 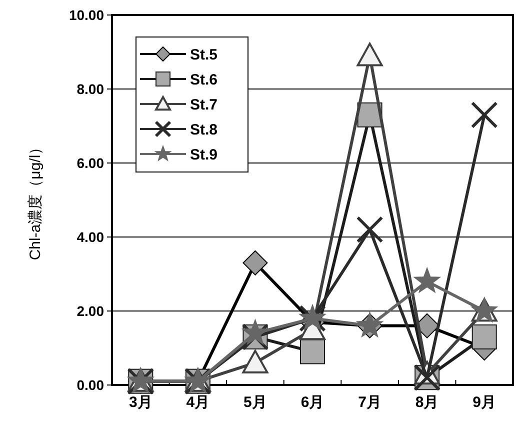 What do you see at coordinates (204, 105) in the screenshot?
I see `legend-label: St.7` at bounding box center [204, 105].